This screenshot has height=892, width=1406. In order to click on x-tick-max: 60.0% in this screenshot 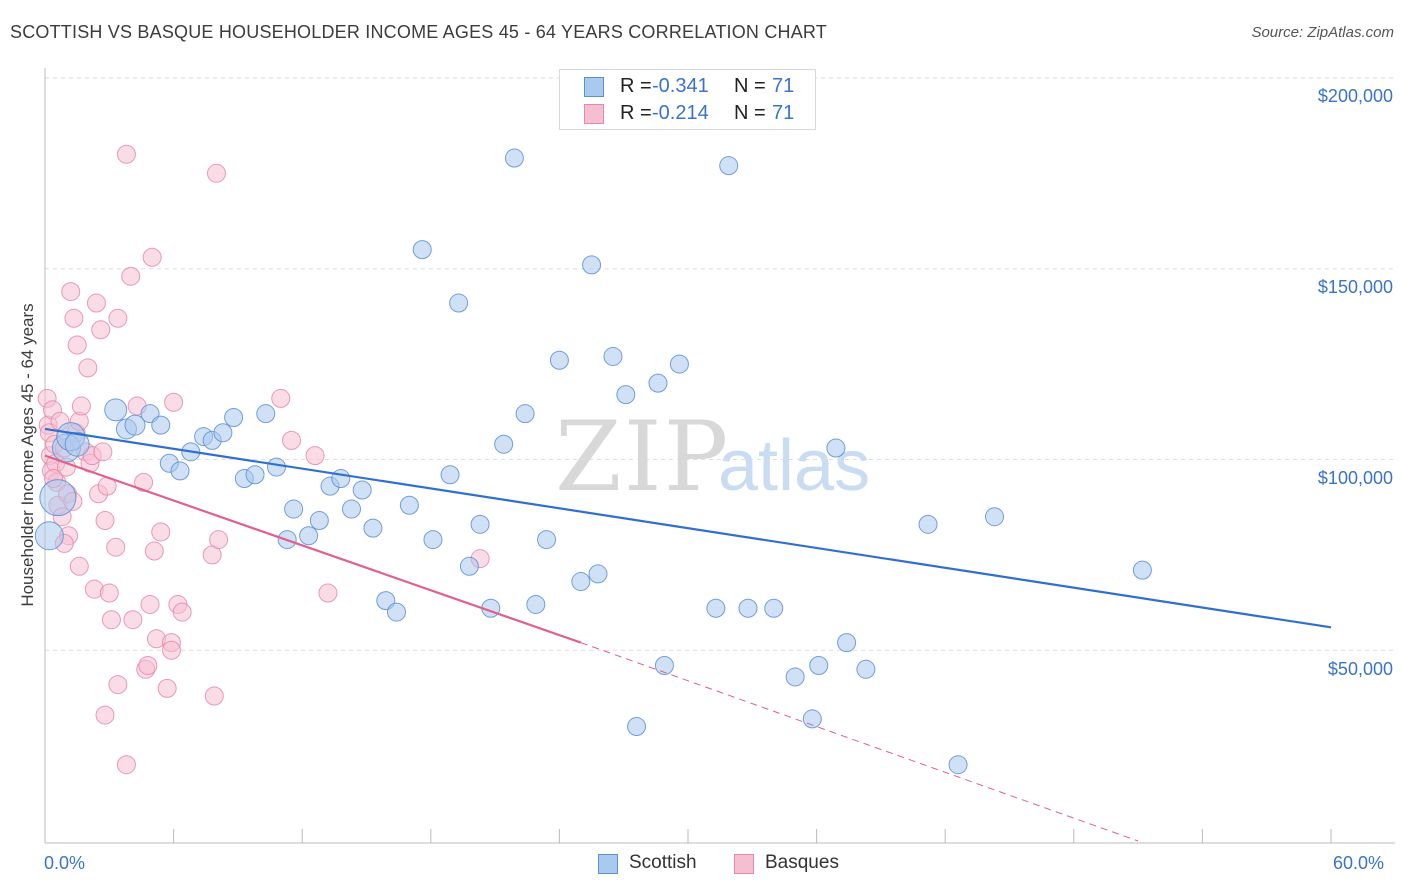, I will do `click(1359, 863)`.